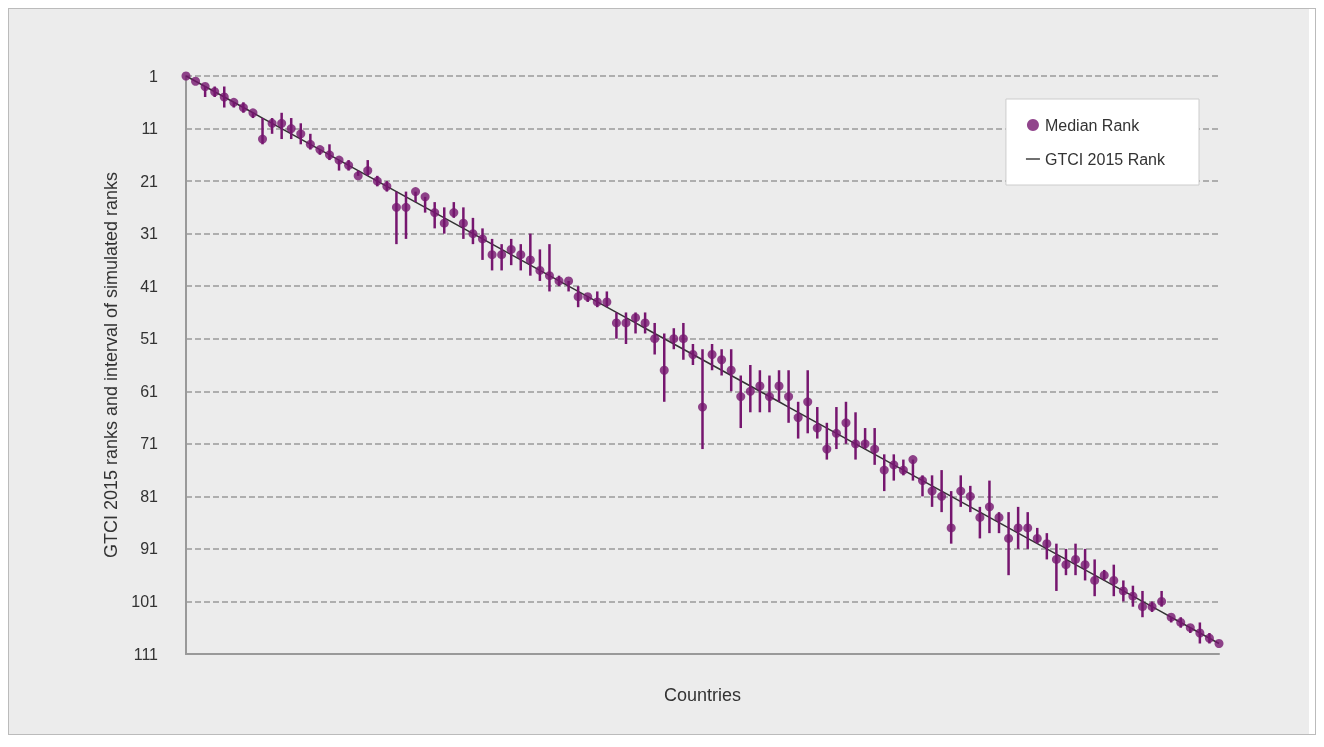  I want to click on legend-label: GTCI 2015 Rank, so click(1105, 159).